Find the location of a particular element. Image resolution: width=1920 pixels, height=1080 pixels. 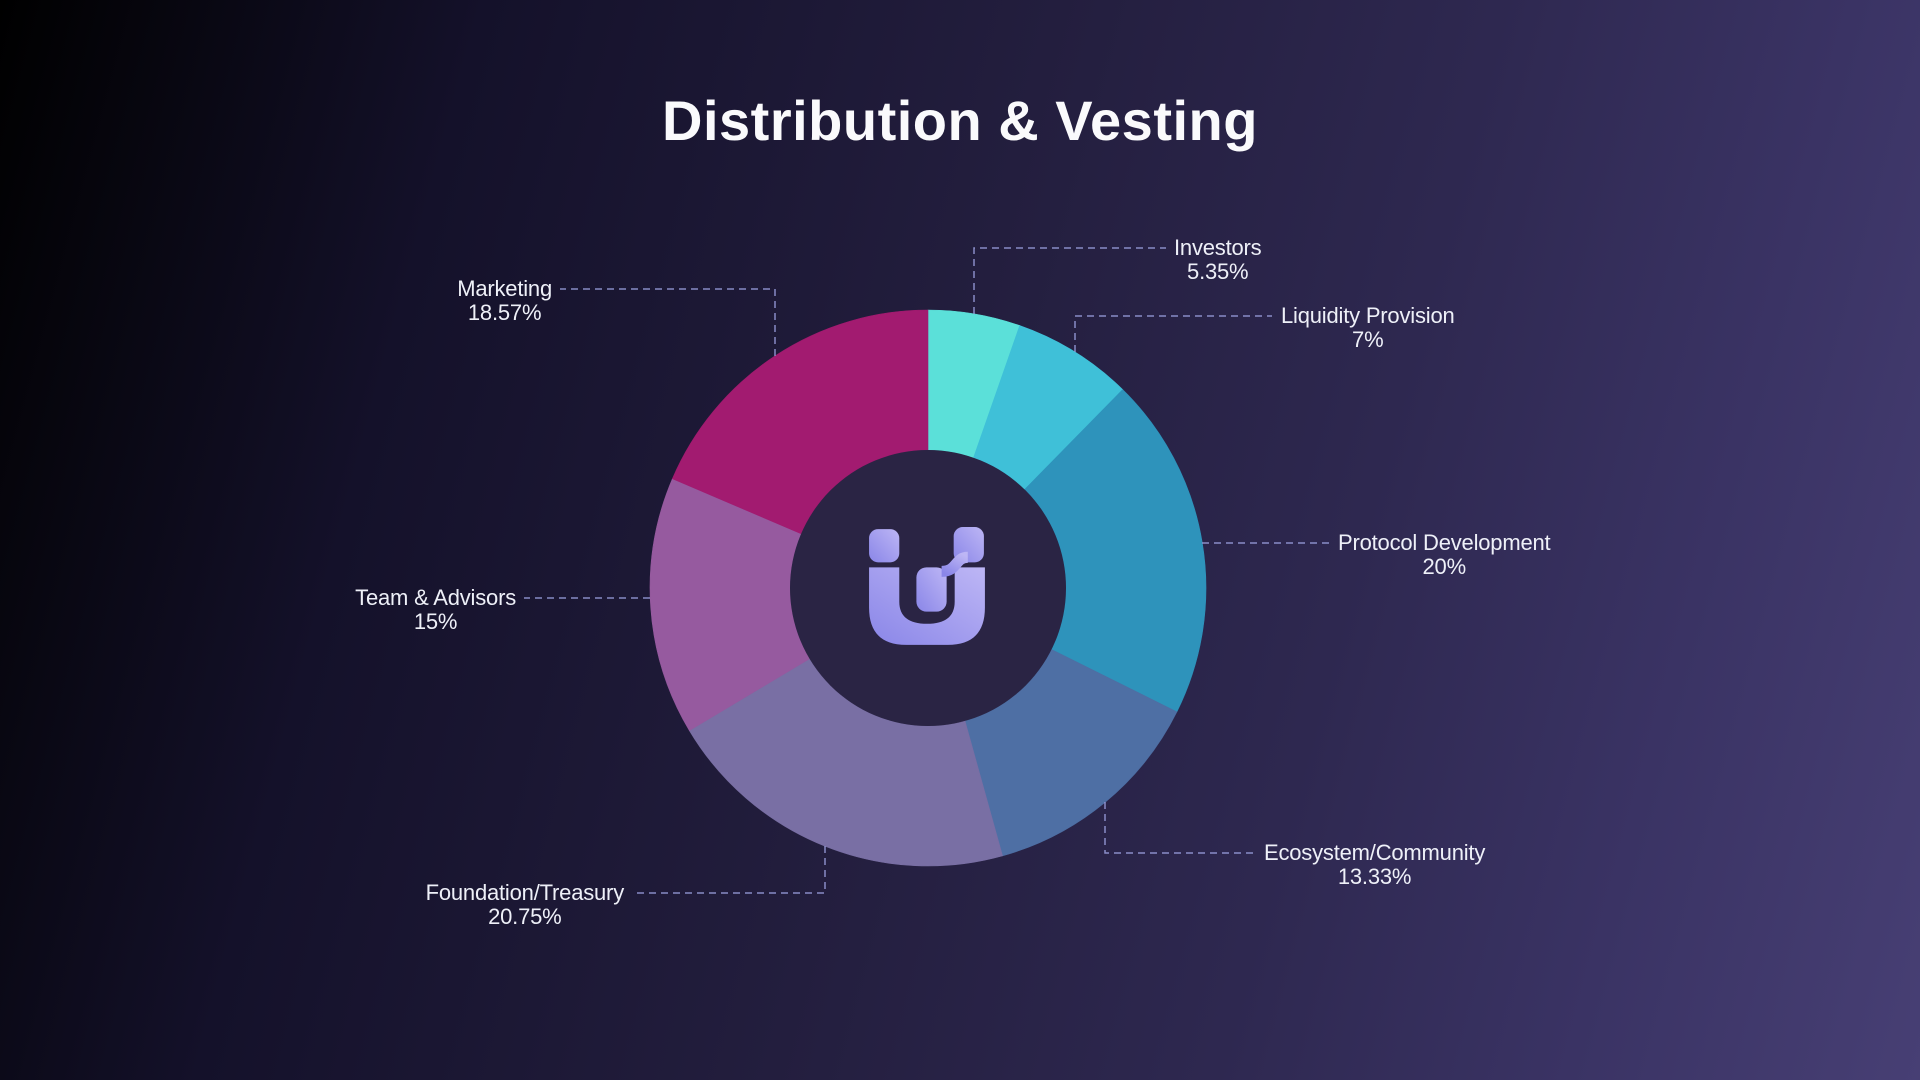

segment-name: Team & Advisors is located at coordinates (435, 597).